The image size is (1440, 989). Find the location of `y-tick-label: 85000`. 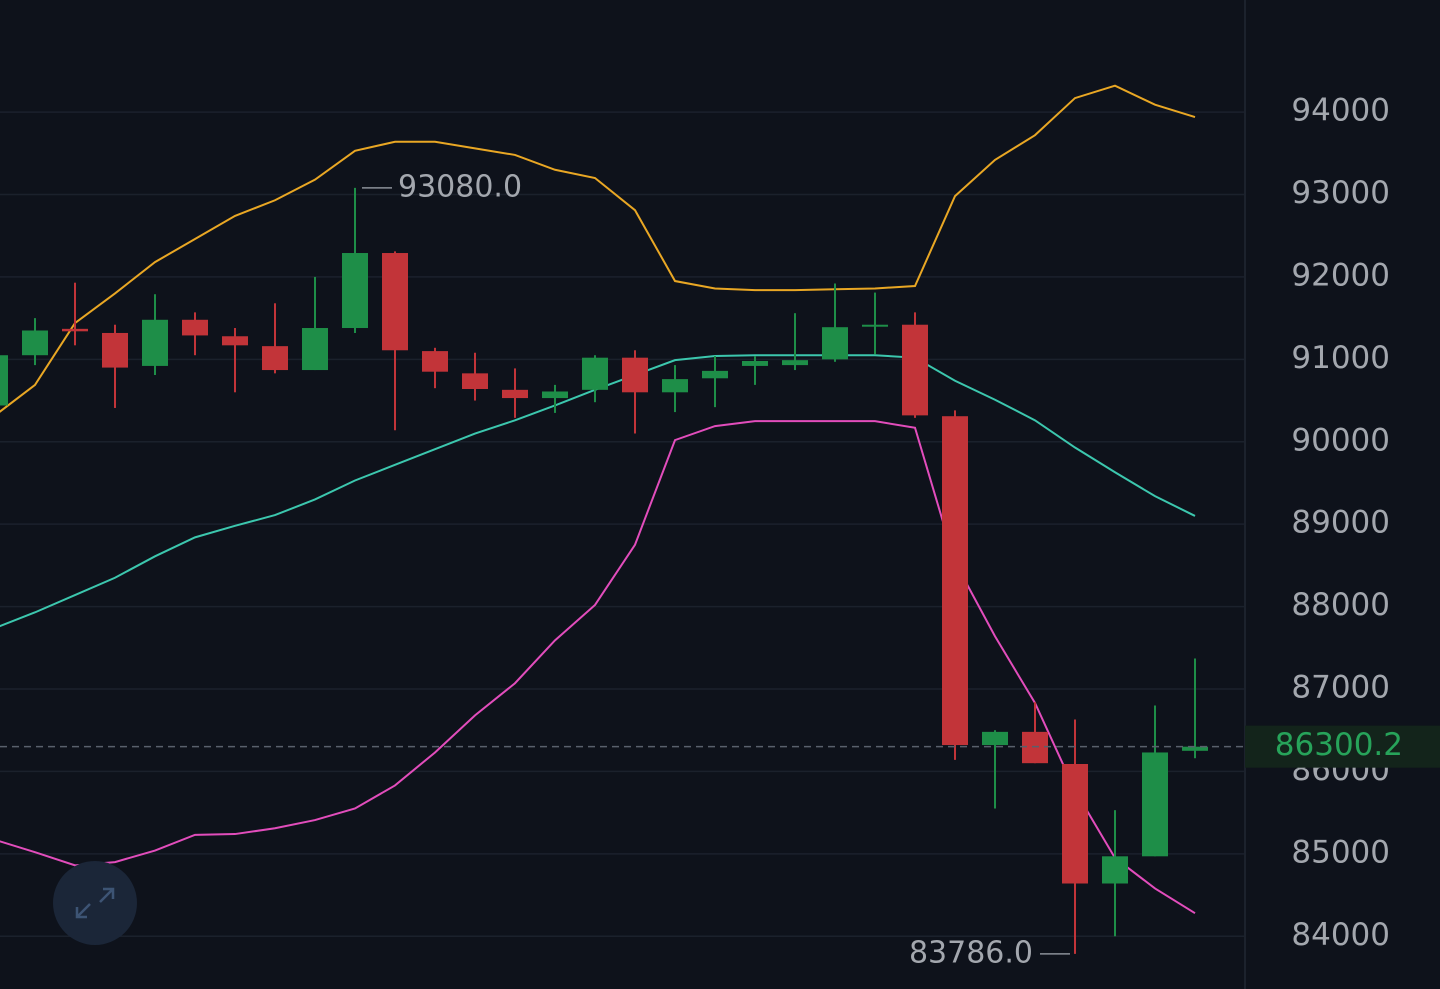

y-tick-label: 85000 is located at coordinates (1340, 852).